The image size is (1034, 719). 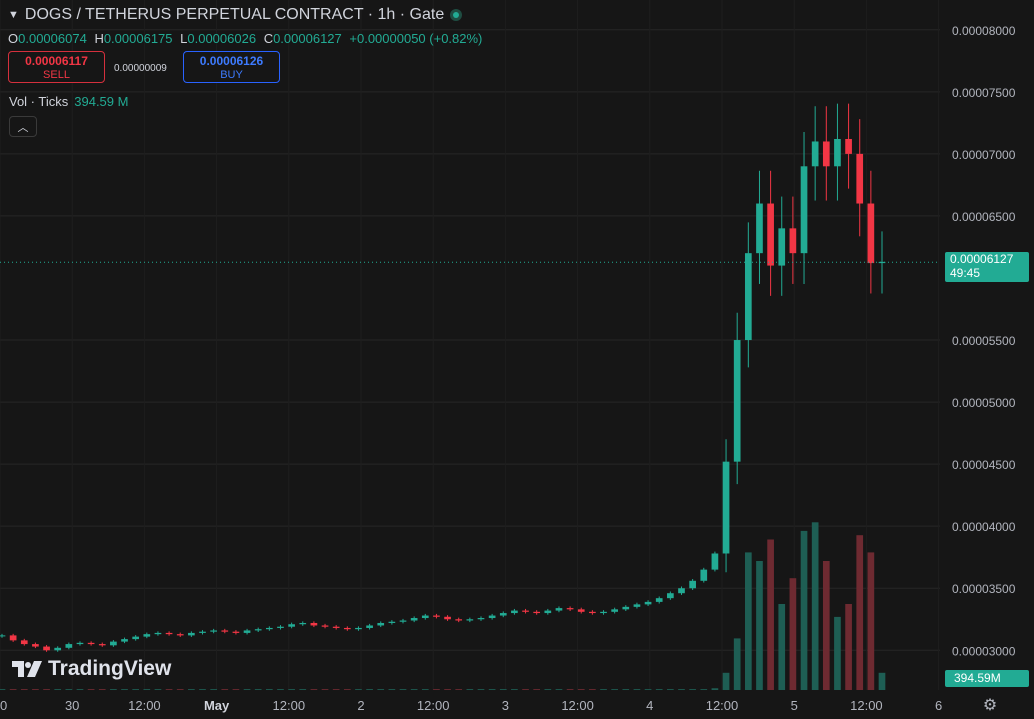 I want to click on volume-legend: Vol · Ticks 394.59 M, so click(x=68, y=101).